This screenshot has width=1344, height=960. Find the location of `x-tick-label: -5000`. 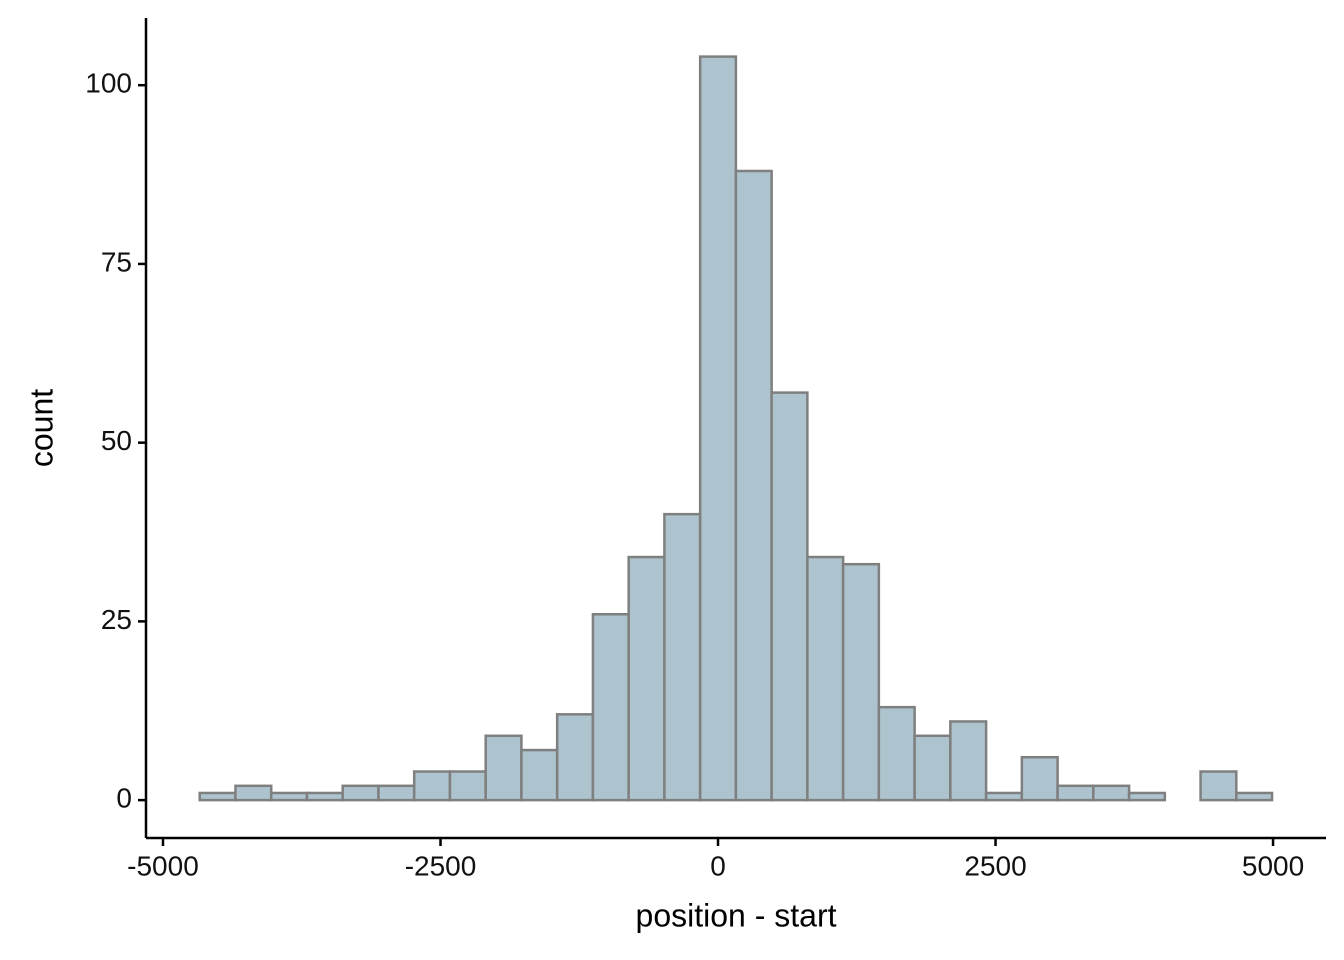

x-tick-label: -5000 is located at coordinates (163, 865).